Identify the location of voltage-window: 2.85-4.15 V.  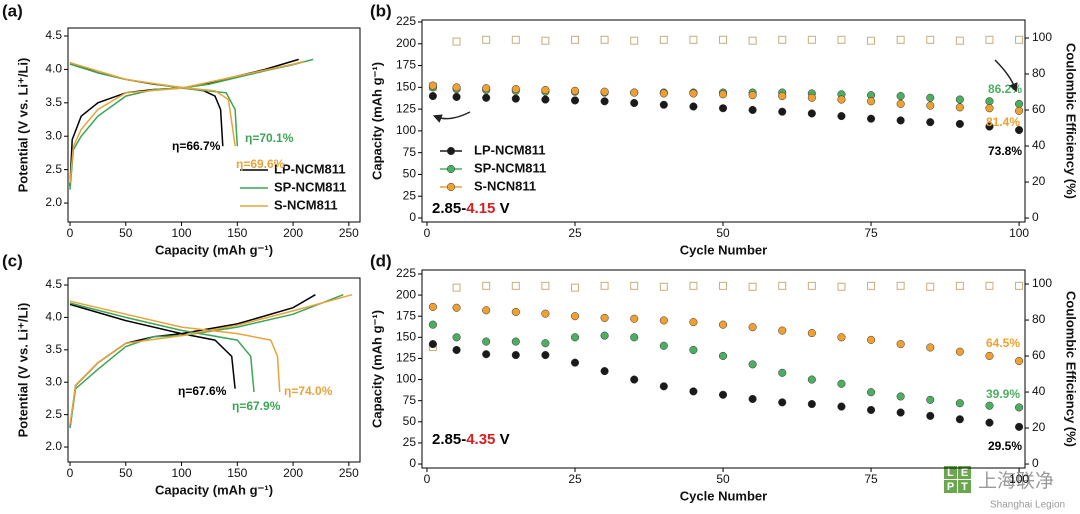
(471, 208).